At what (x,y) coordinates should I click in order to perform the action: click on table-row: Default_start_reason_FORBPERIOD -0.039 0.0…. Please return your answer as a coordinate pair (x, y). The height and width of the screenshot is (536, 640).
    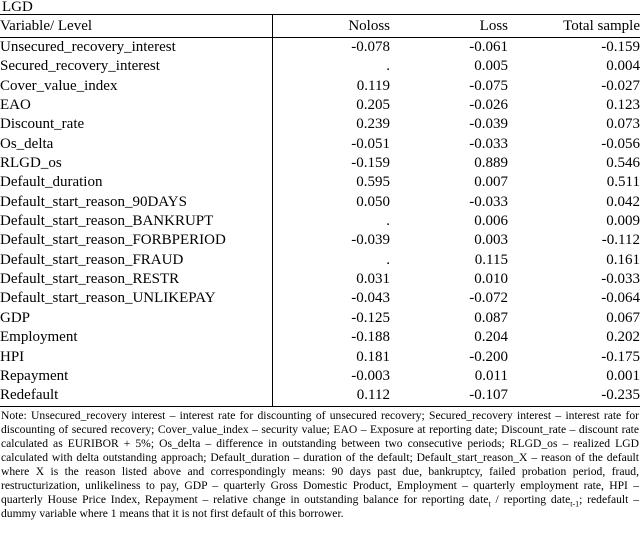
    Looking at the image, I should click on (320, 241).